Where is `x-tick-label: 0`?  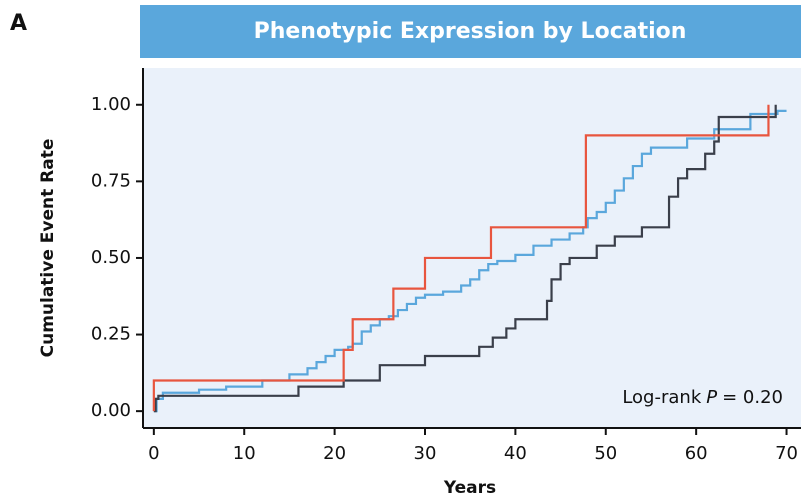
x-tick-label: 0 is located at coordinates (153, 453).